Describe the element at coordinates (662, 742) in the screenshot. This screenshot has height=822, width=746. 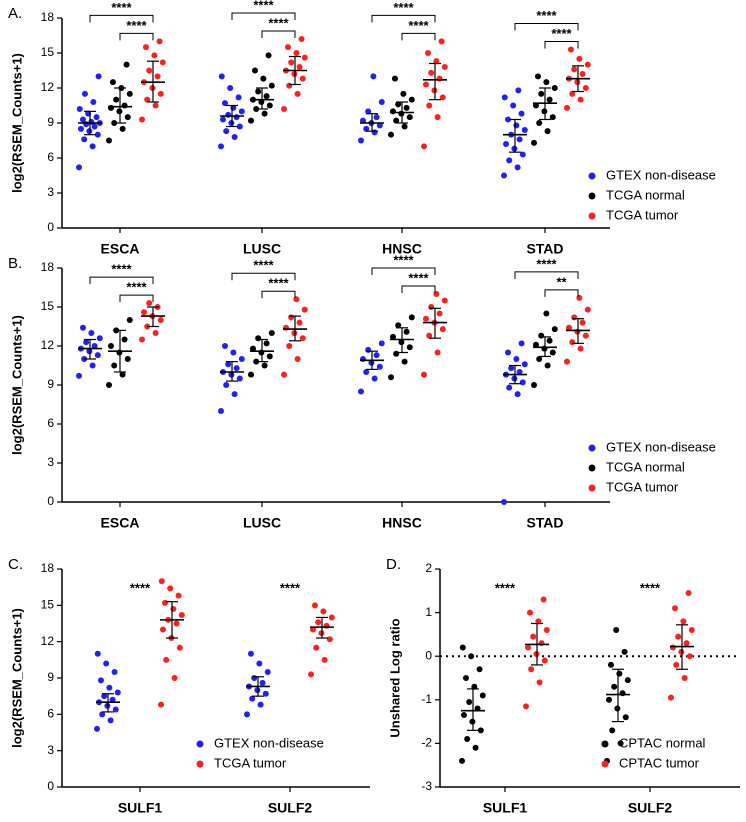
I see `legend-label: CPTAC normal` at that location.